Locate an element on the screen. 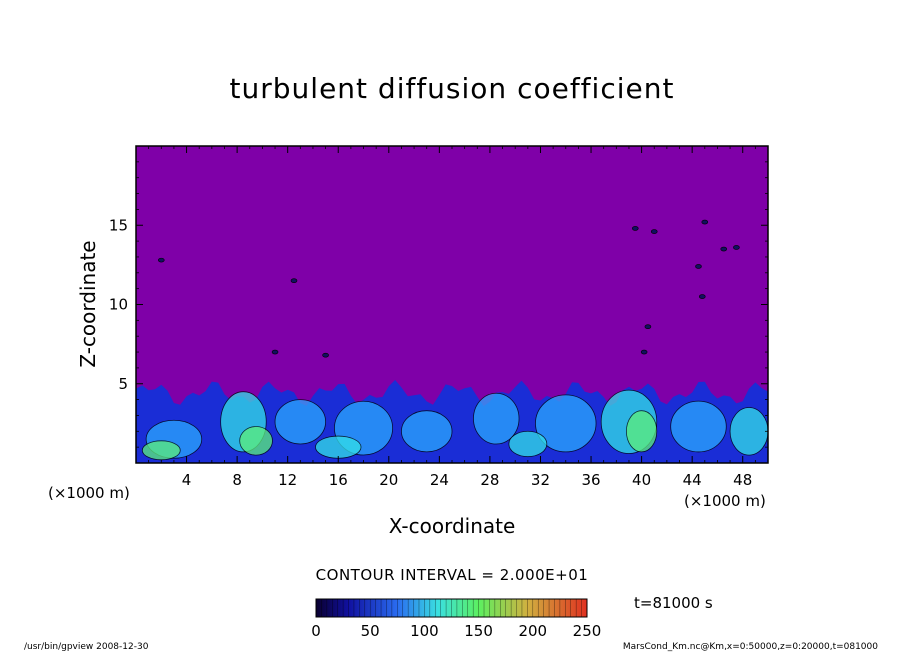  x-tick-label-8: 8 is located at coordinates (237, 480).